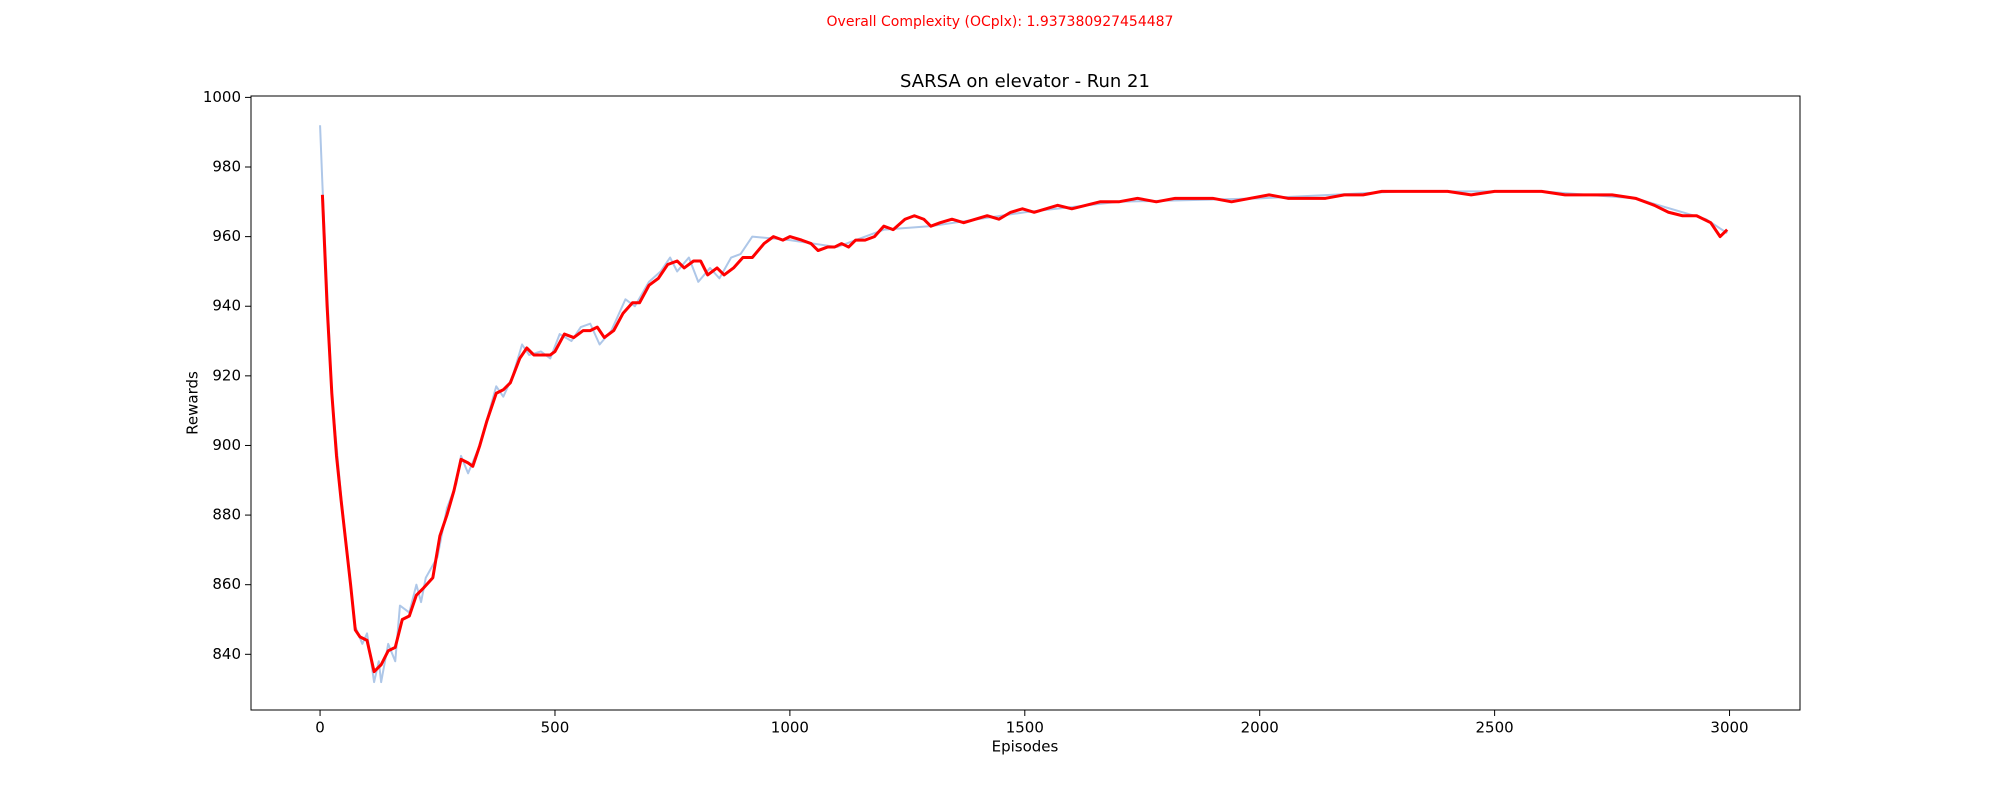 This screenshot has height=800, width=2000. I want to click on x-axis-label: Episodes, so click(1025, 747).